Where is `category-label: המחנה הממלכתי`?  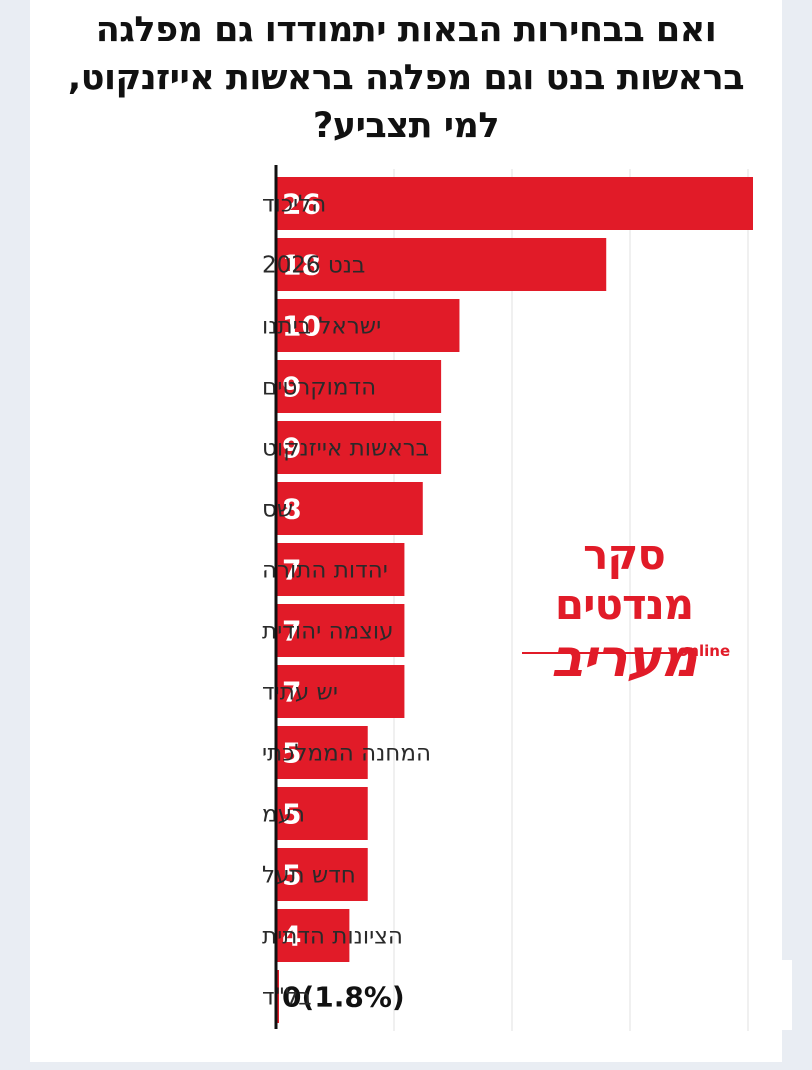
category-label: המחנה הממלכתי is located at coordinates (346, 754).